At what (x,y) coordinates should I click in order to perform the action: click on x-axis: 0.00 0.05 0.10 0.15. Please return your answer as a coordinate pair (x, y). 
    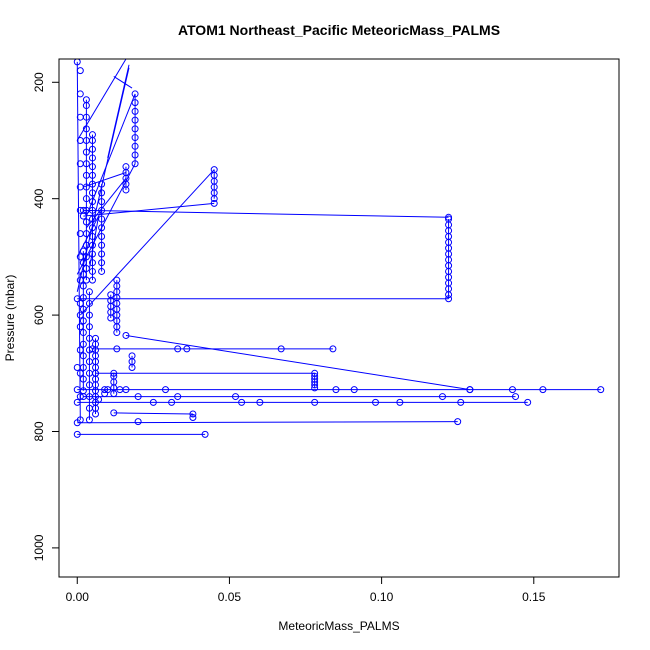
    Looking at the image, I should click on (306, 590).